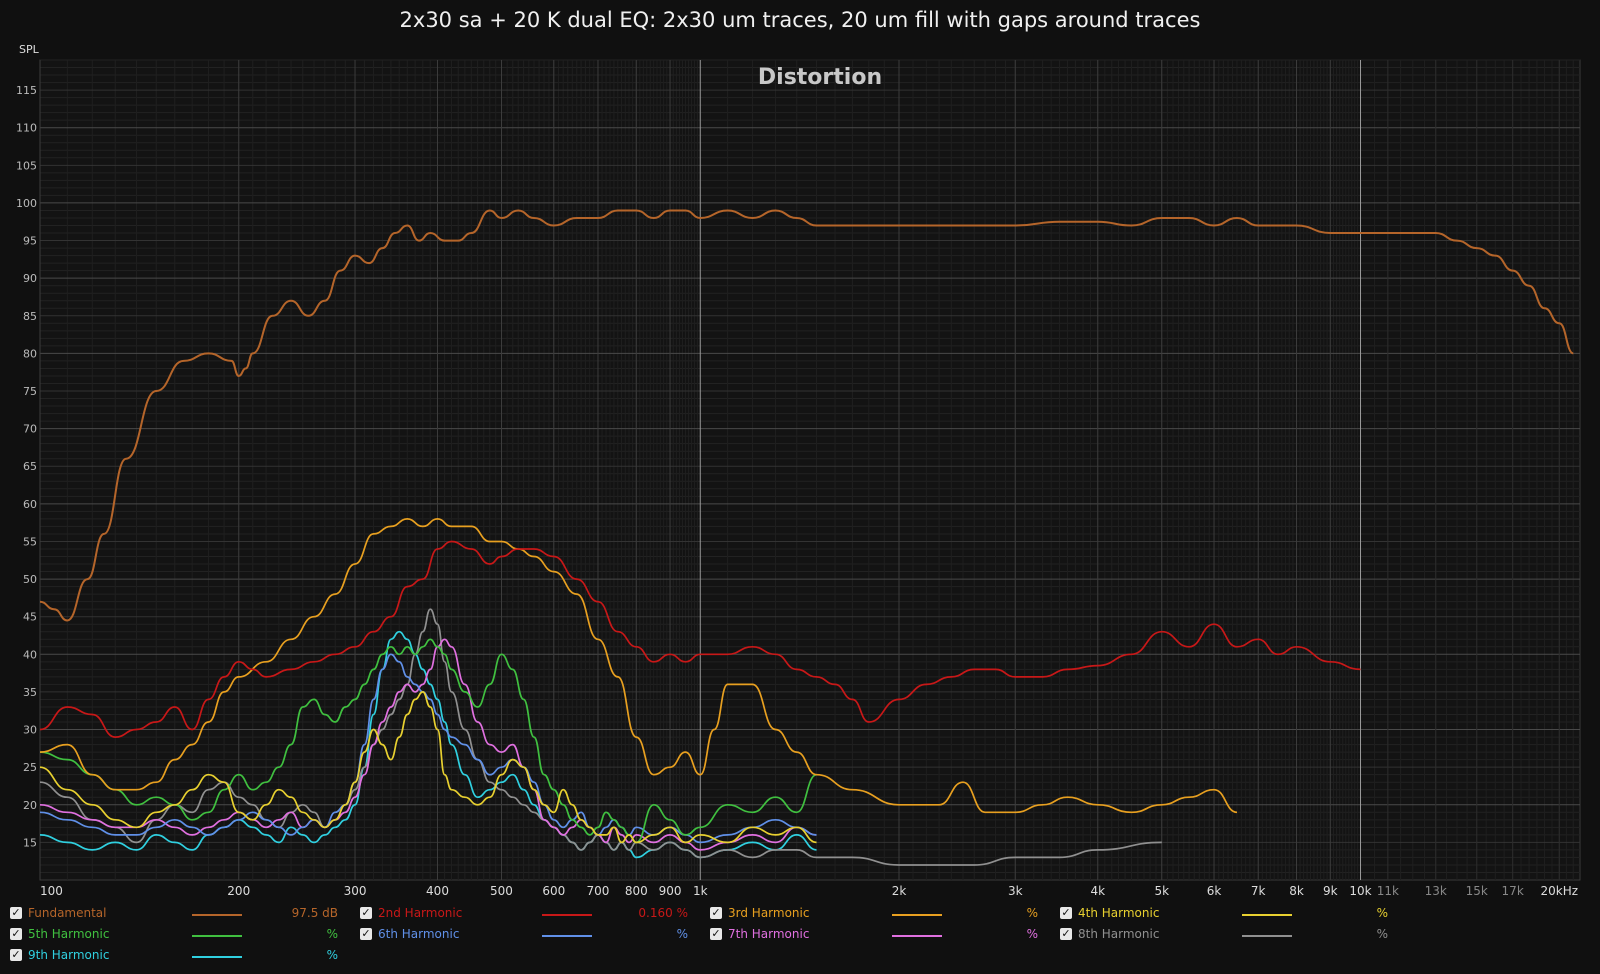 The width and height of the screenshot is (1600, 974). Describe the element at coordinates (238, 891) in the screenshot. I see `x-tick-label: 200` at that location.